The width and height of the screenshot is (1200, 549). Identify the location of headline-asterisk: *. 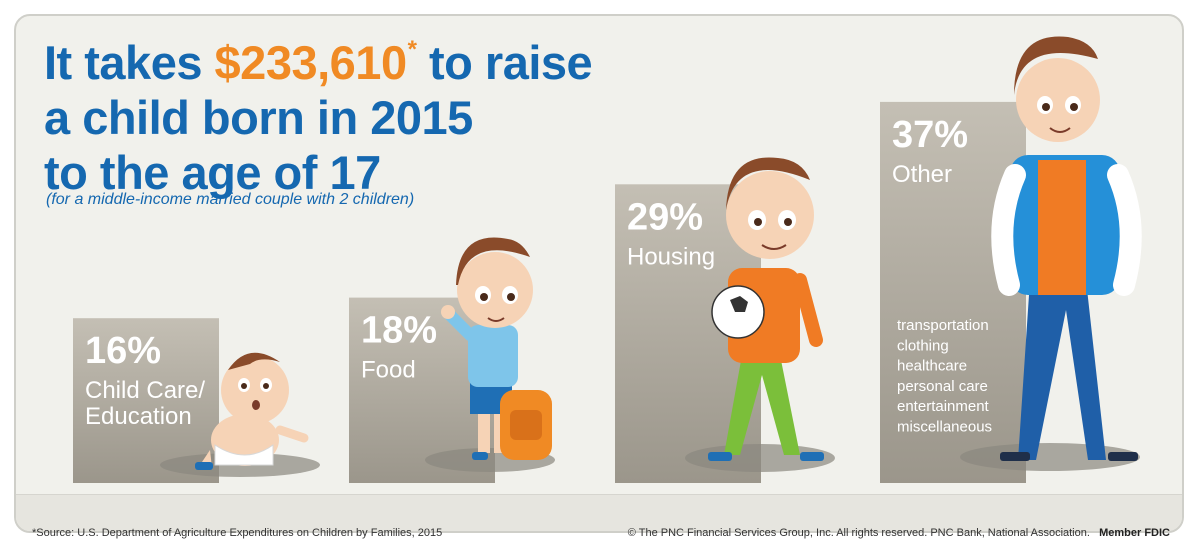
(412, 49).